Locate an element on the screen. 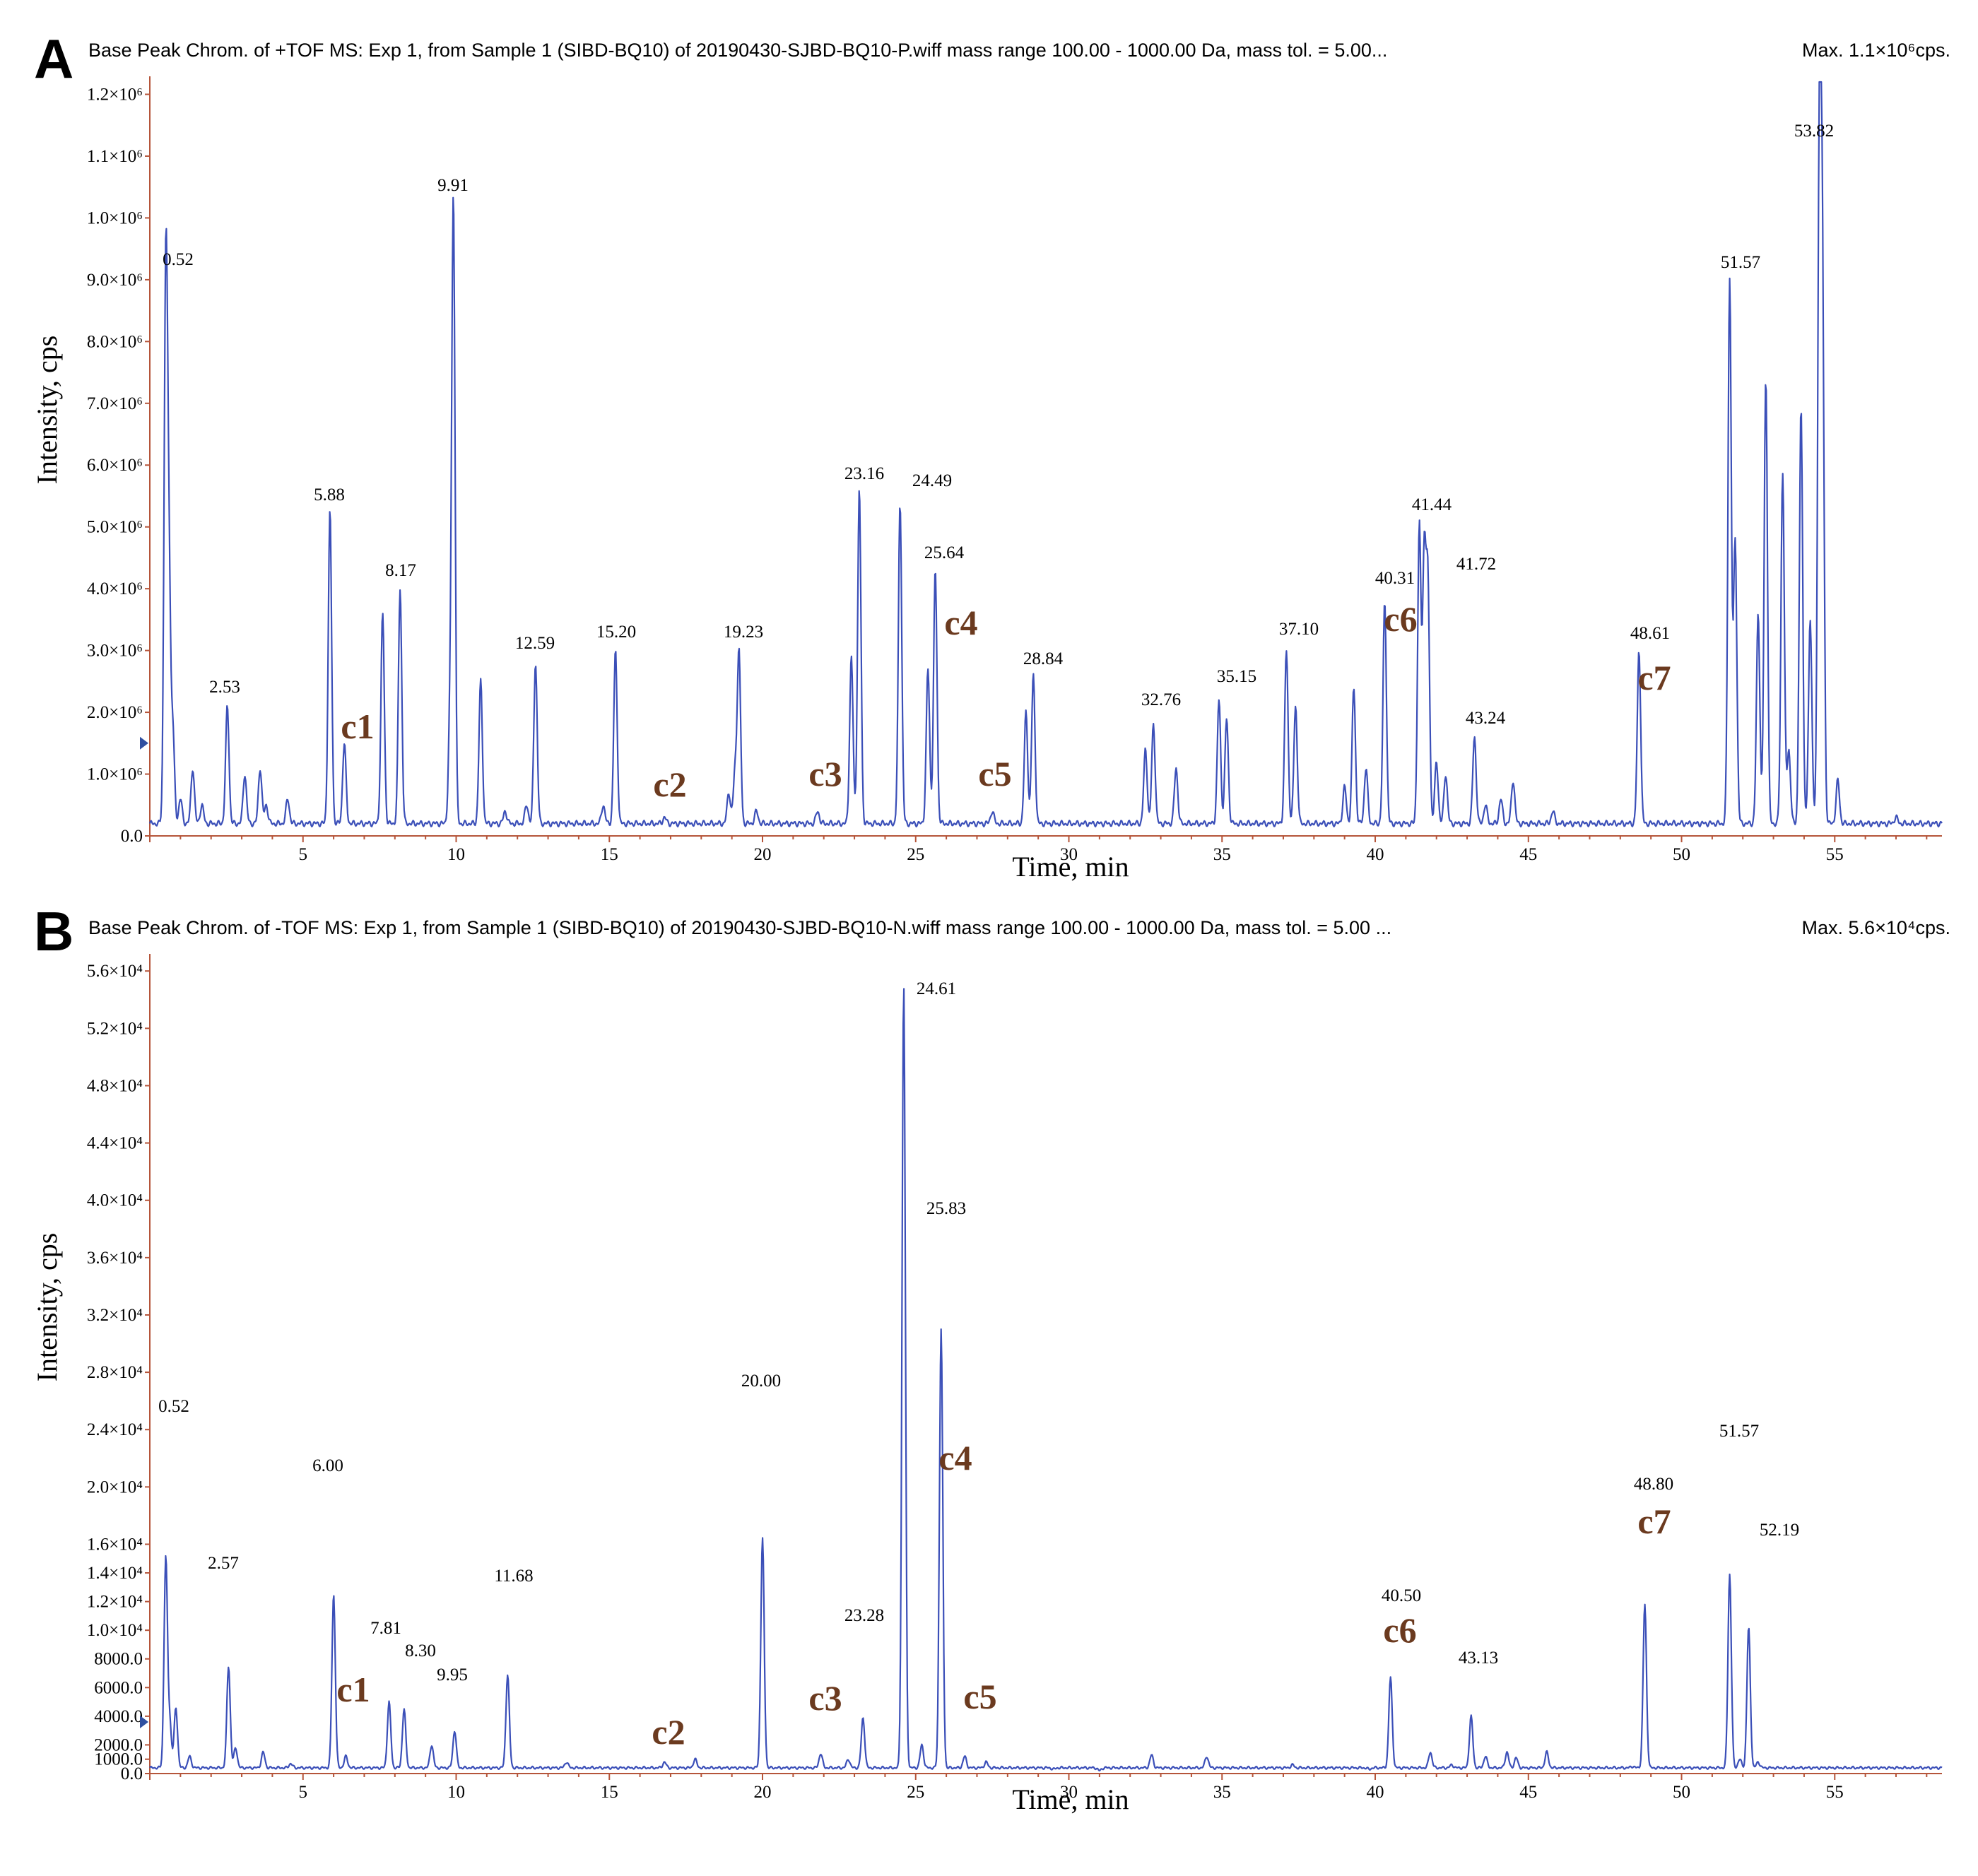 This screenshot has height=1876, width=1978. peak-label: 48.80 is located at coordinates (1653, 1484).